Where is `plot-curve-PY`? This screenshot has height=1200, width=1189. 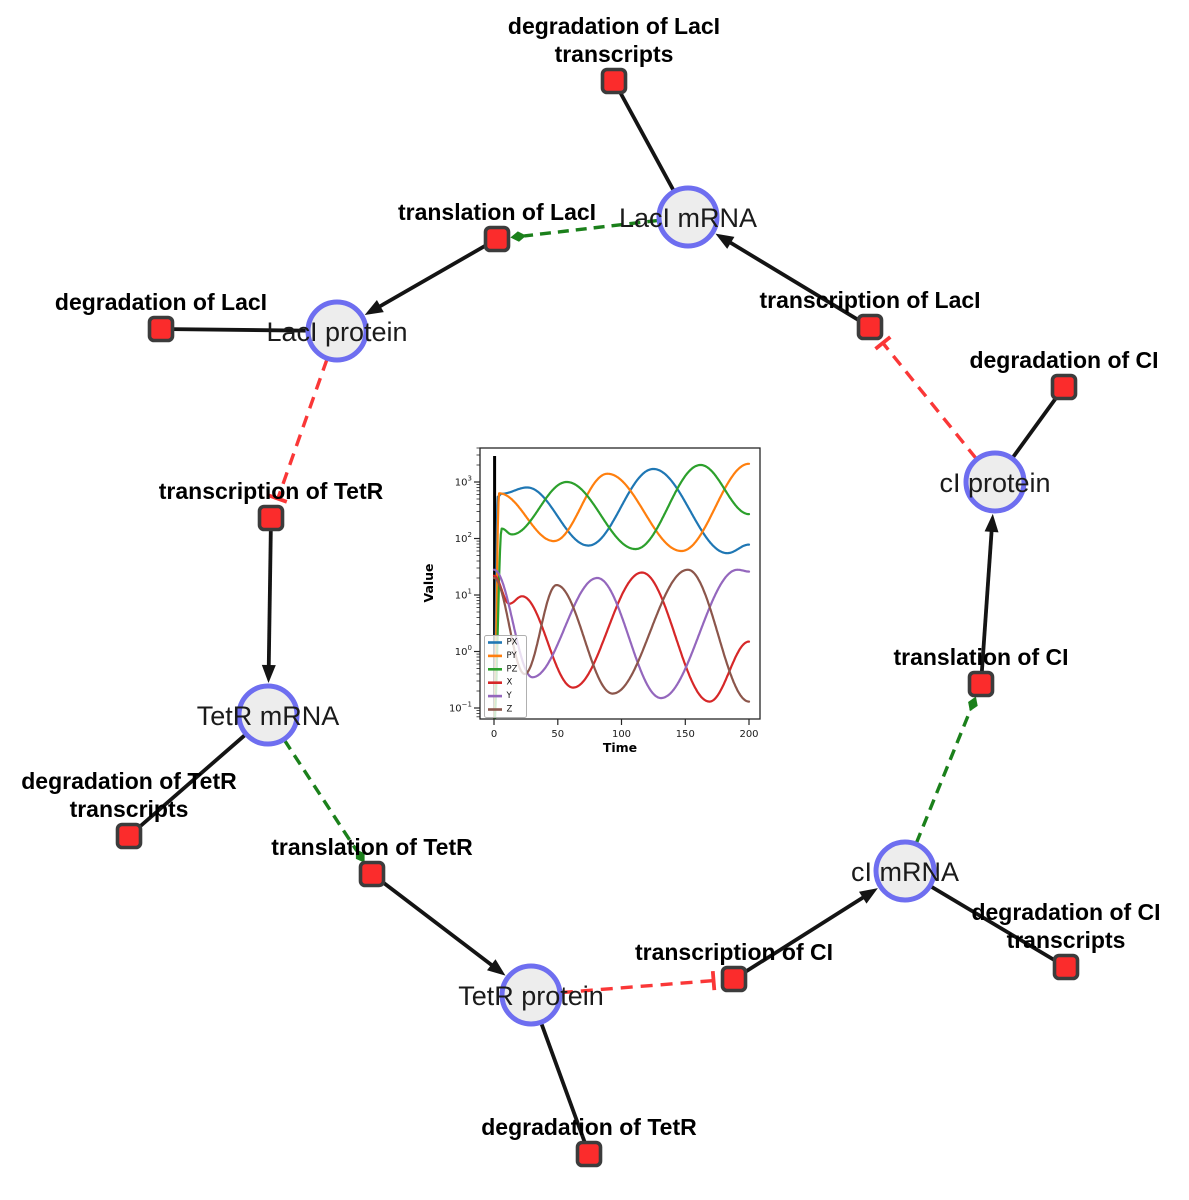
plot-curve-PY is located at coordinates (622, 590).